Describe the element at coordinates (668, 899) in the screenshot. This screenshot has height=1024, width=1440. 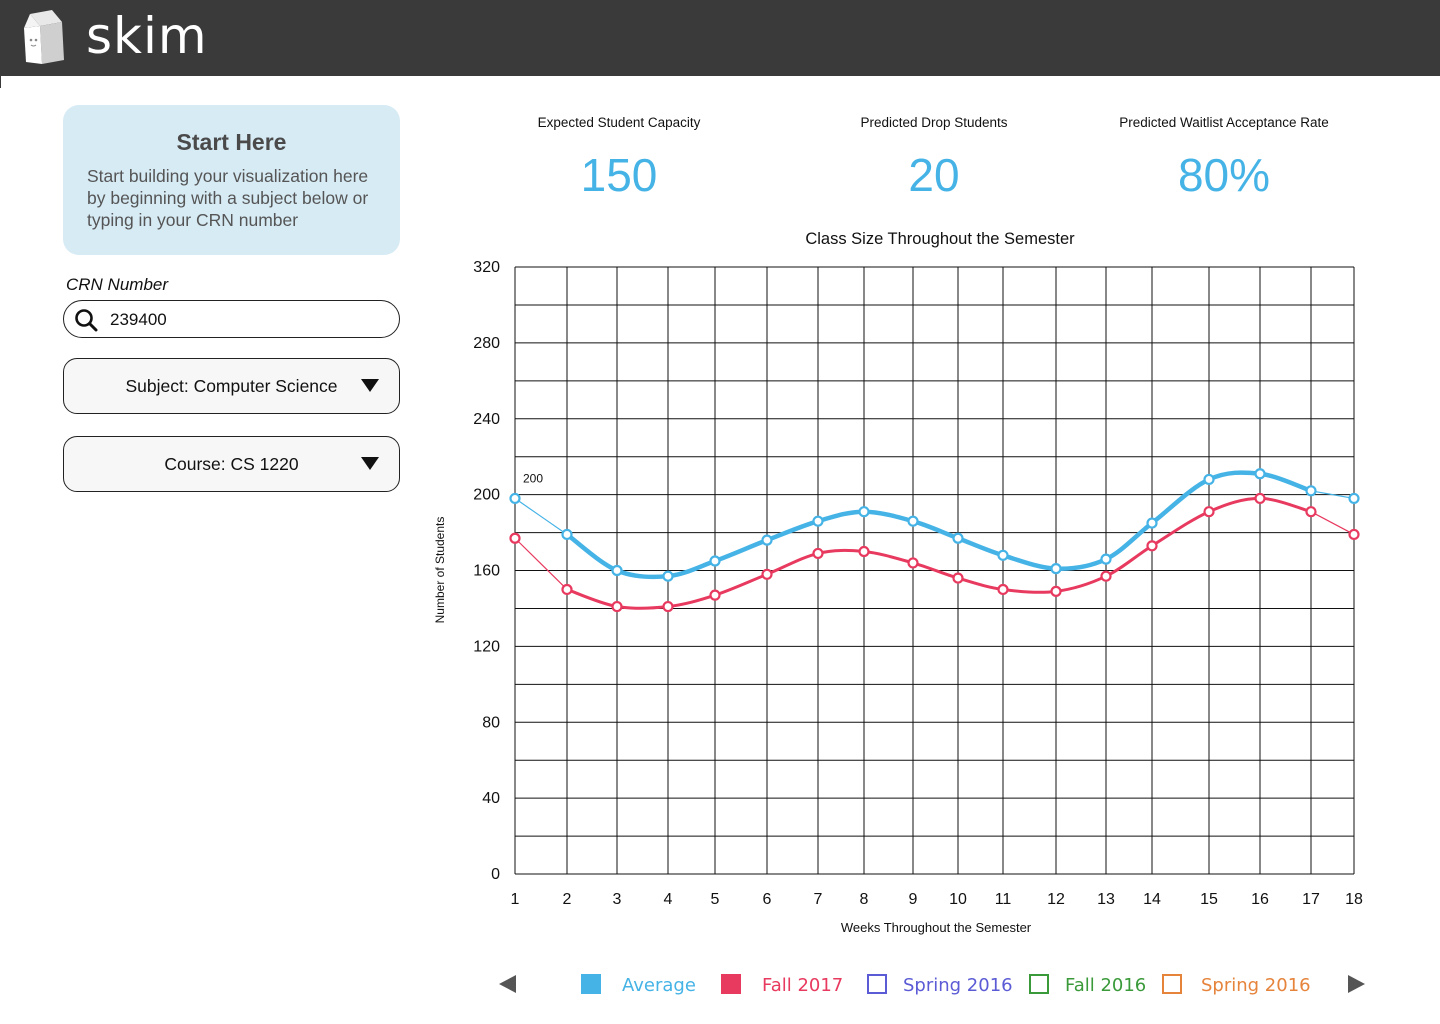
I see `x-tick-label: 4` at that location.